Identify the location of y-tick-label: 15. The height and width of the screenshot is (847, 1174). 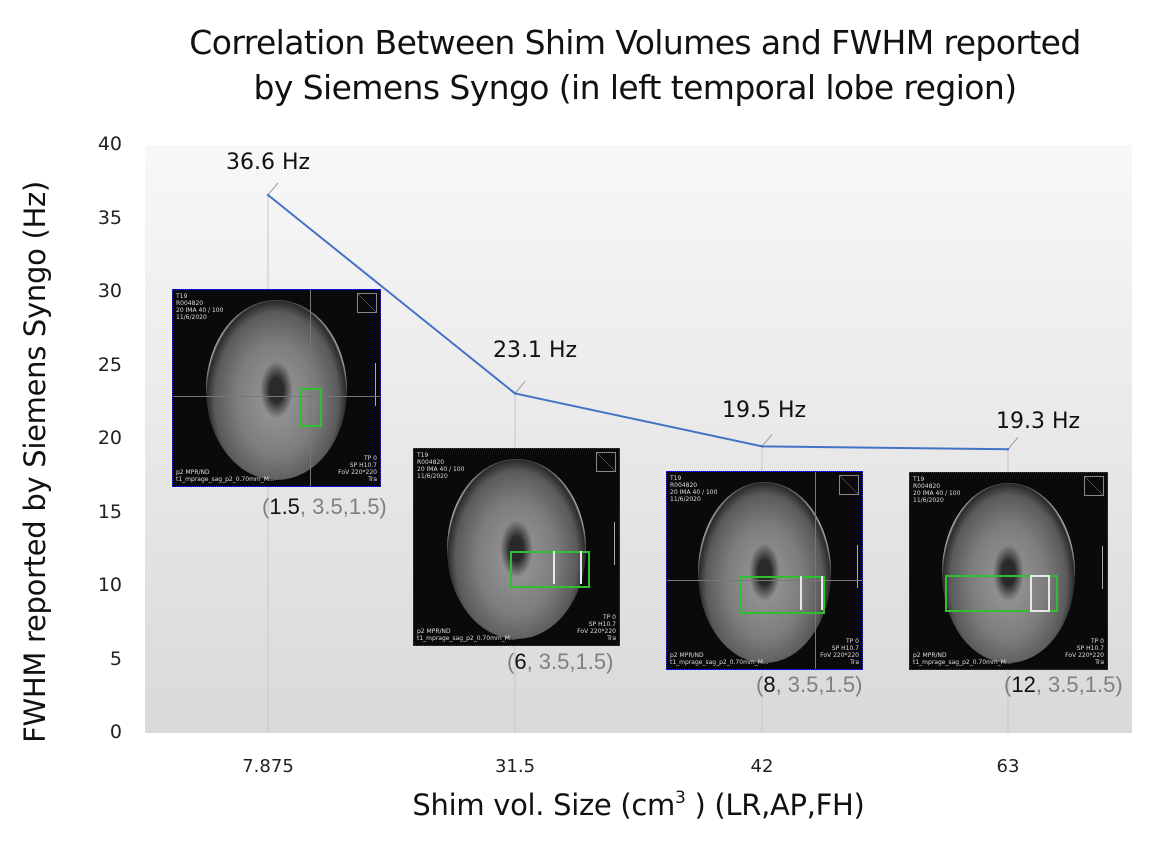
(109, 511).